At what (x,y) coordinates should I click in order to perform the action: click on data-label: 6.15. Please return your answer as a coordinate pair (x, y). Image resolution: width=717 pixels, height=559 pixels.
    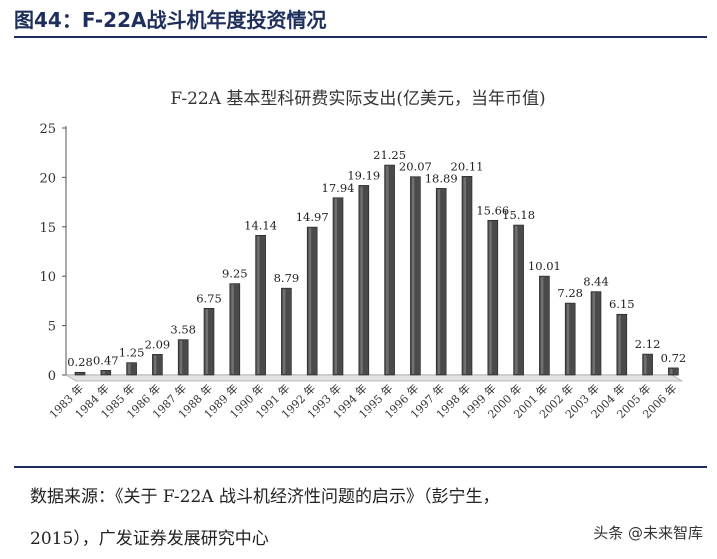
    Looking at the image, I should click on (622, 304).